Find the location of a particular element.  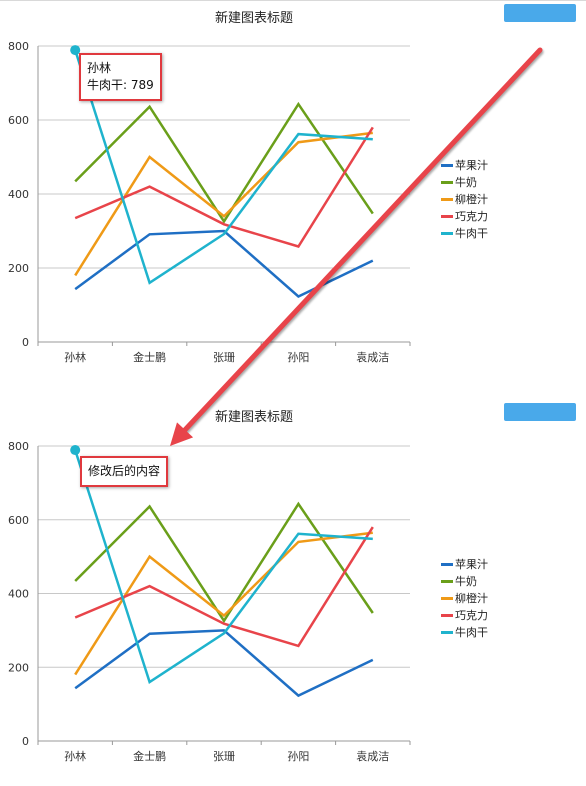

chart-1-action-button is located at coordinates (540, 13).